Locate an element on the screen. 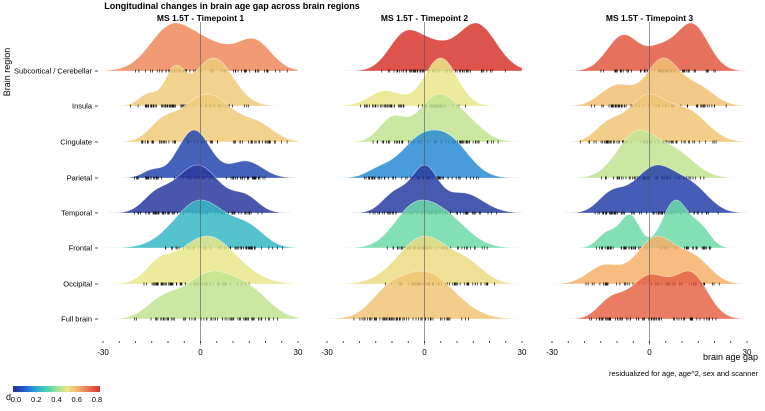  y-tick-label: Frontal is located at coordinates (81, 248).